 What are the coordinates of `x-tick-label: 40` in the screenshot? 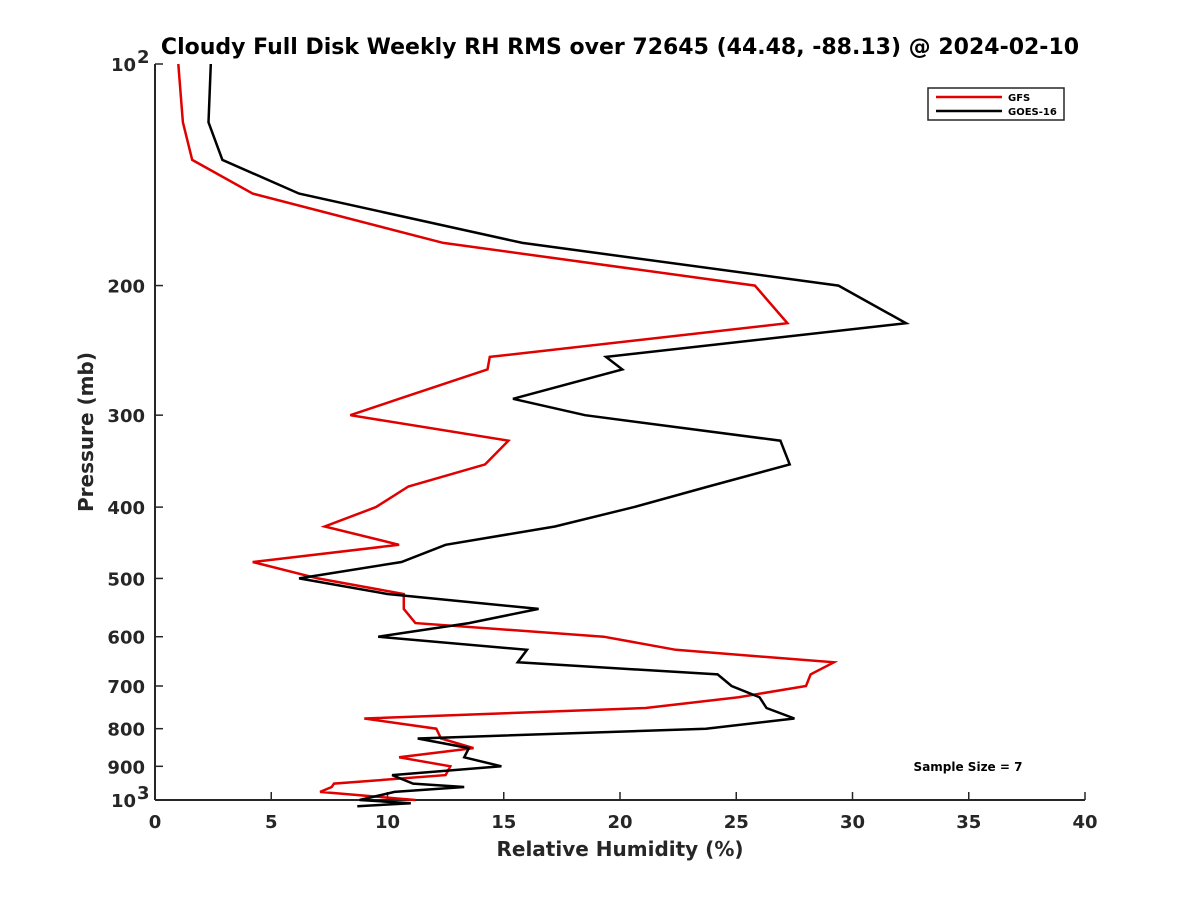 It's located at (1084, 822).